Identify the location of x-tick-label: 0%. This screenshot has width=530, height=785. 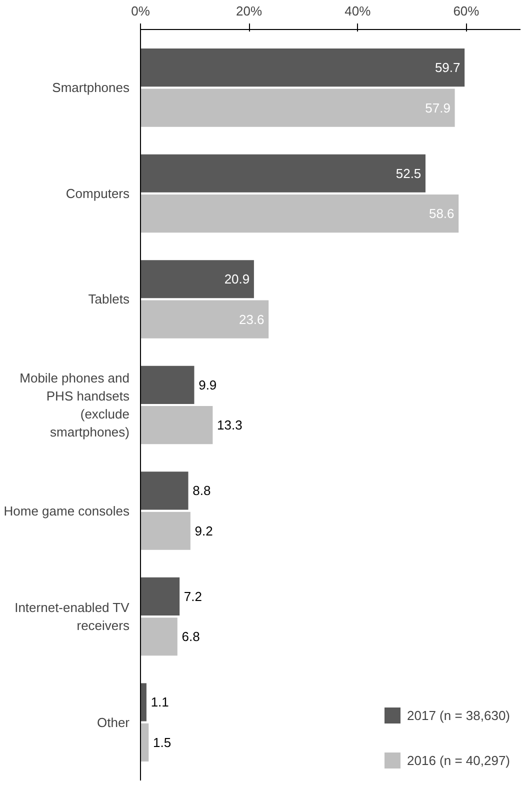
(140, 11).